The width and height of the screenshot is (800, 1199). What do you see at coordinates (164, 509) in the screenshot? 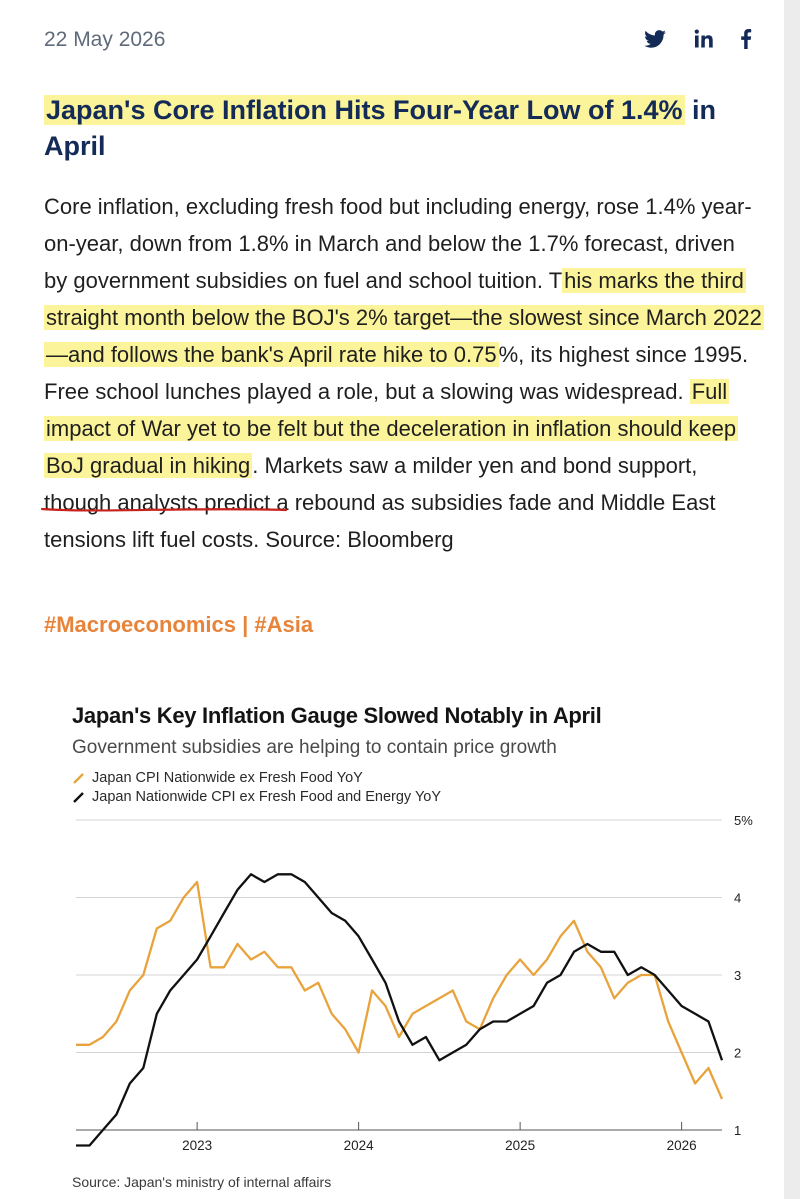
I see `red-underline-annotation` at bounding box center [164, 509].